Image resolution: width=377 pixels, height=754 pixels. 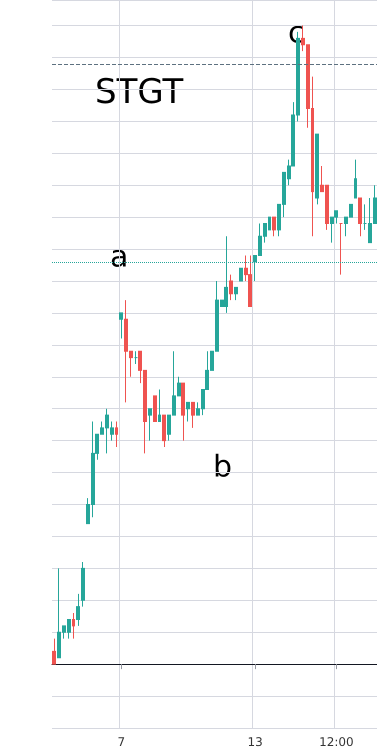 I want to click on annotation: b, so click(x=222, y=467).